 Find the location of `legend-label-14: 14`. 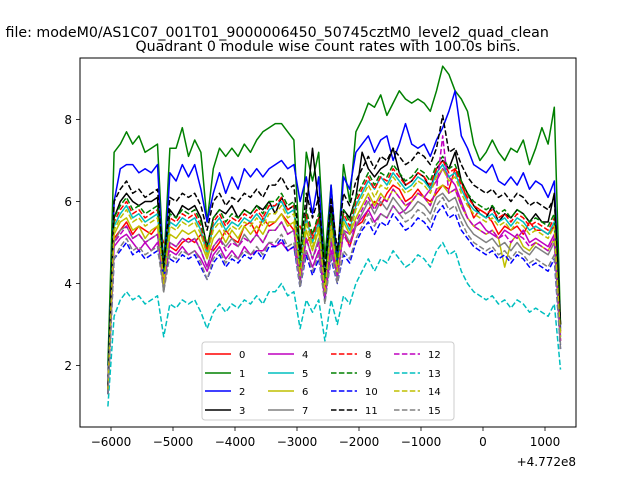

legend-label-14: 14 is located at coordinates (434, 392).